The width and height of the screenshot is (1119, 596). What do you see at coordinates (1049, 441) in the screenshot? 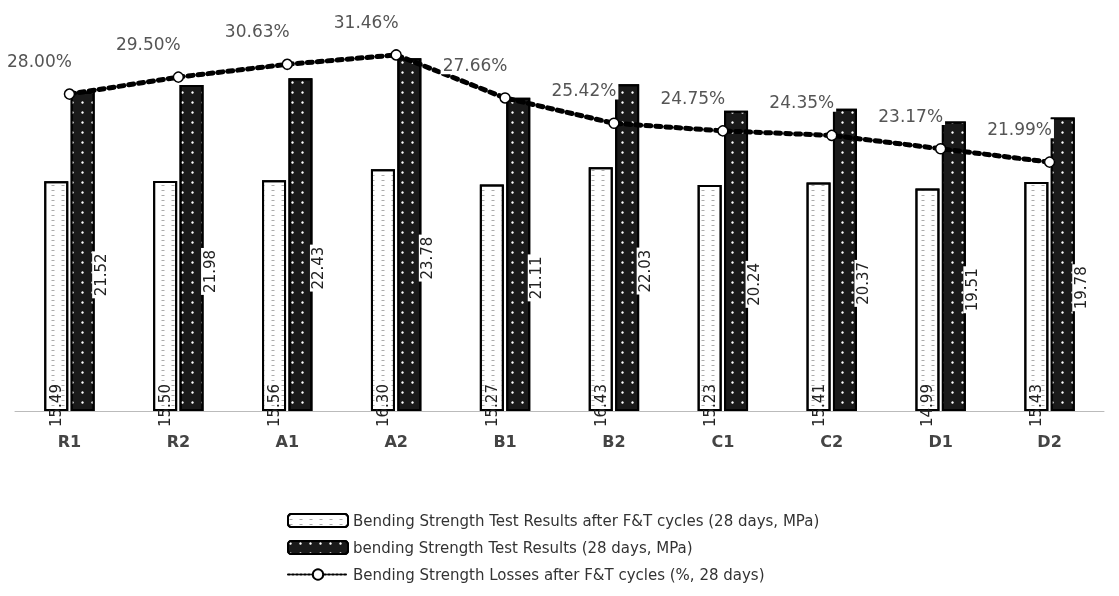
I see `x-tick-label: D2` at bounding box center [1049, 441].